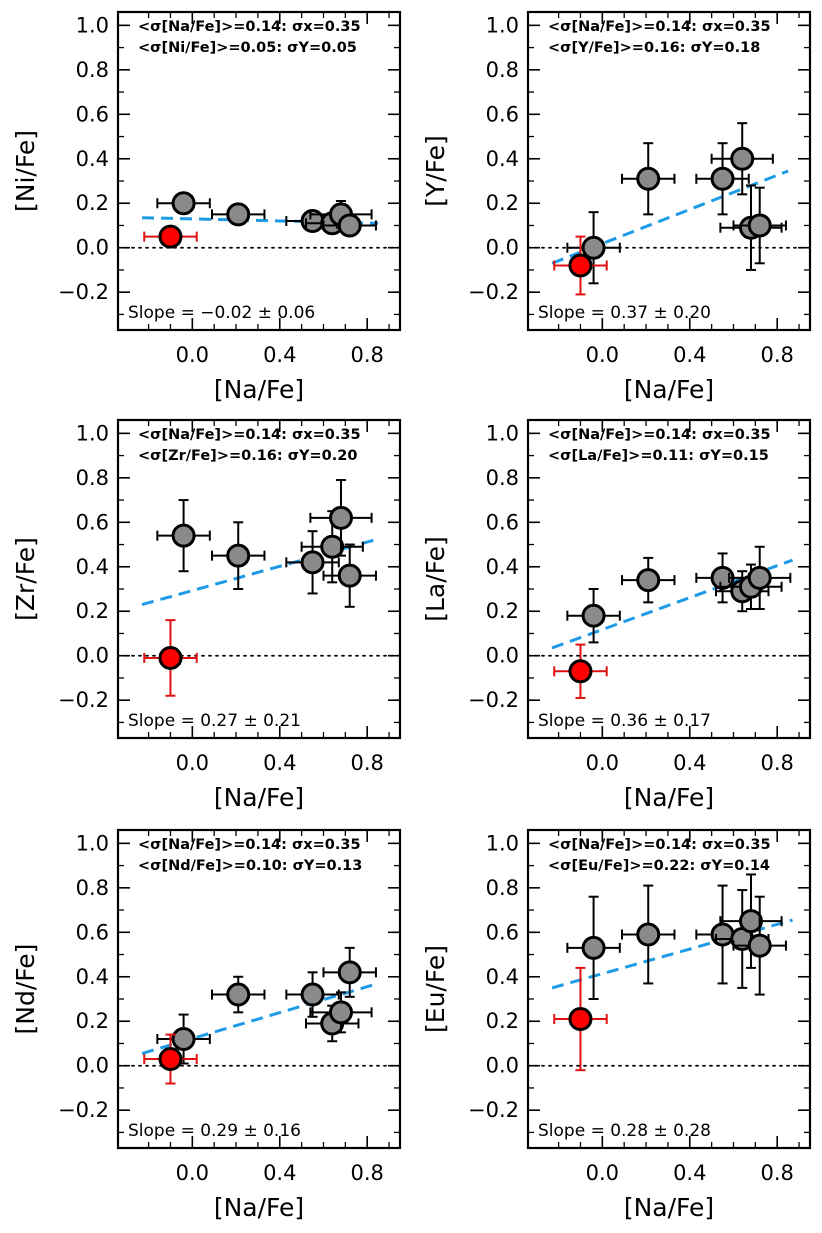  I want to click on y-axis-title: [Zr/Fe], so click(25, 579).